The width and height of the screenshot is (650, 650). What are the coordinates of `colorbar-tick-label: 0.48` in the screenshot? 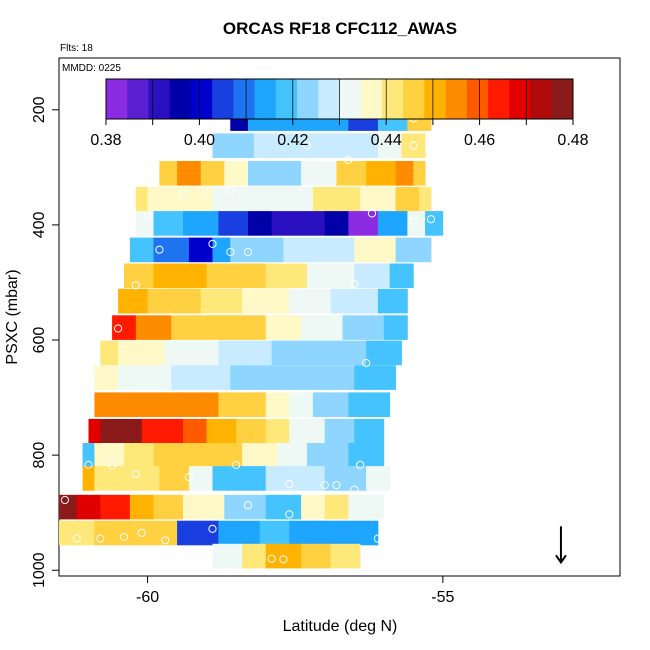 It's located at (572, 140).